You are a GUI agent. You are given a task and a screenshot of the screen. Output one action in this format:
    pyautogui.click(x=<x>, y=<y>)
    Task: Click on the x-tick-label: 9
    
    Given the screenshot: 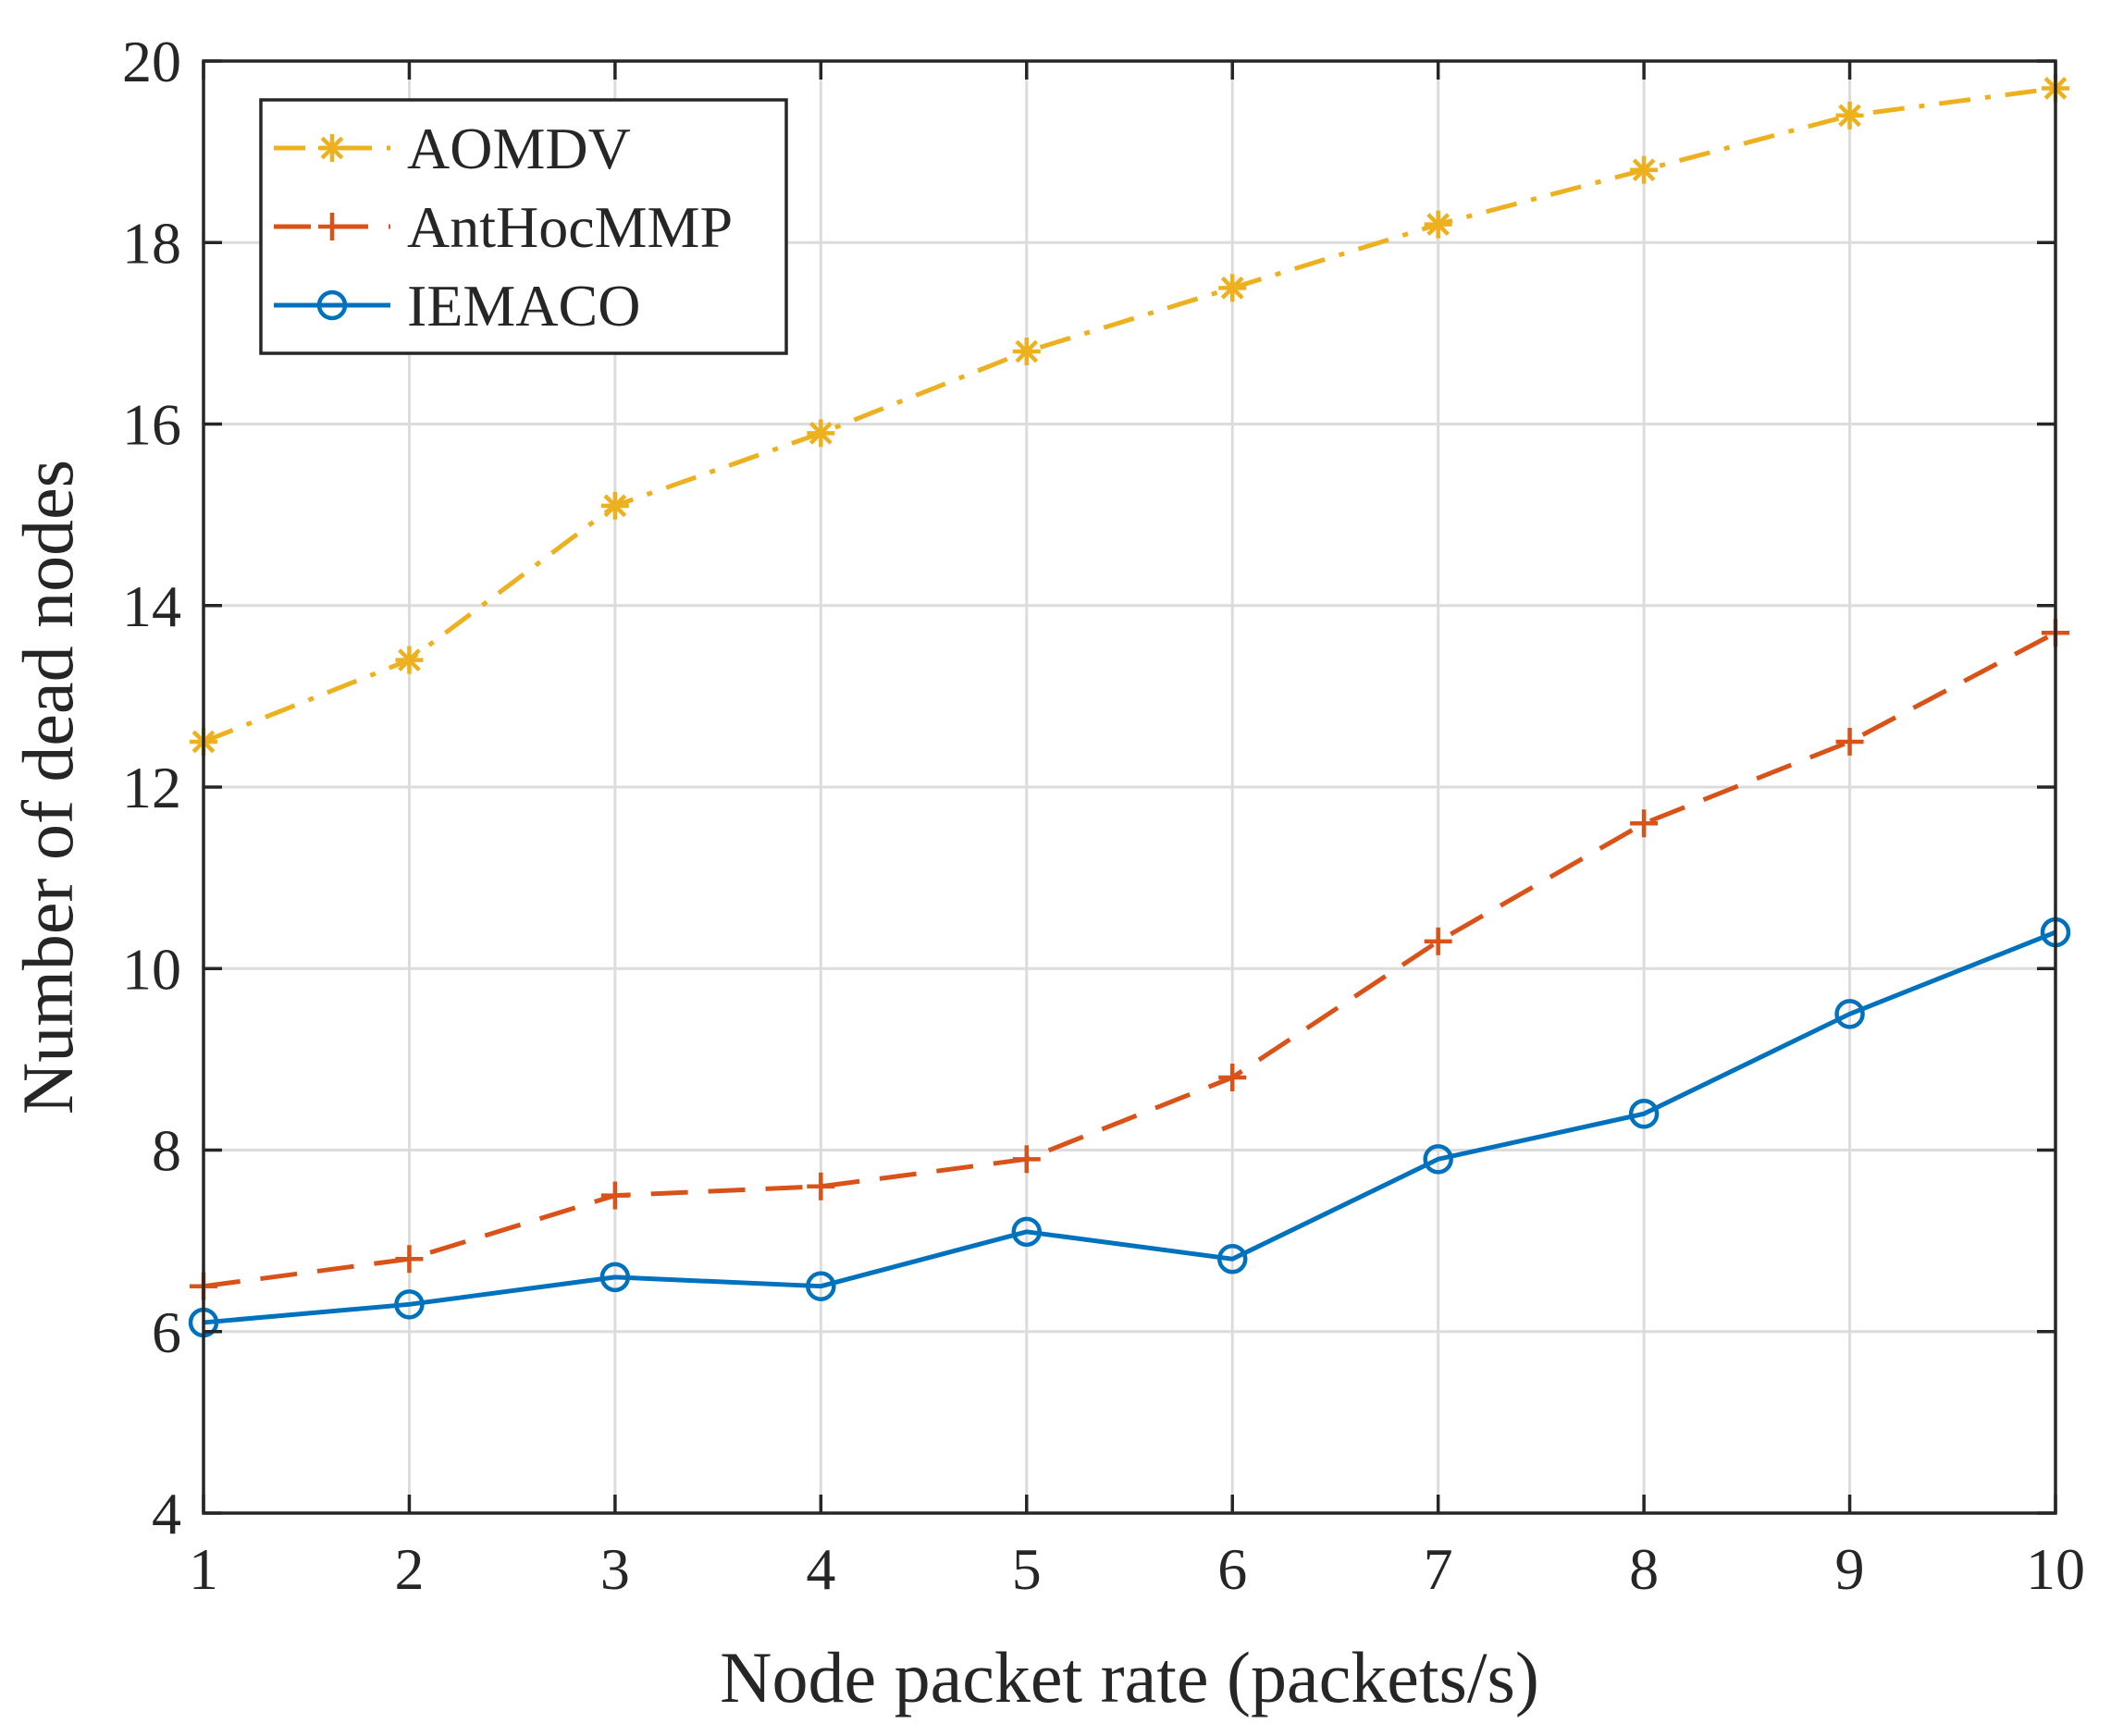 What is the action you would take?
    pyautogui.click(x=1850, y=1569)
    